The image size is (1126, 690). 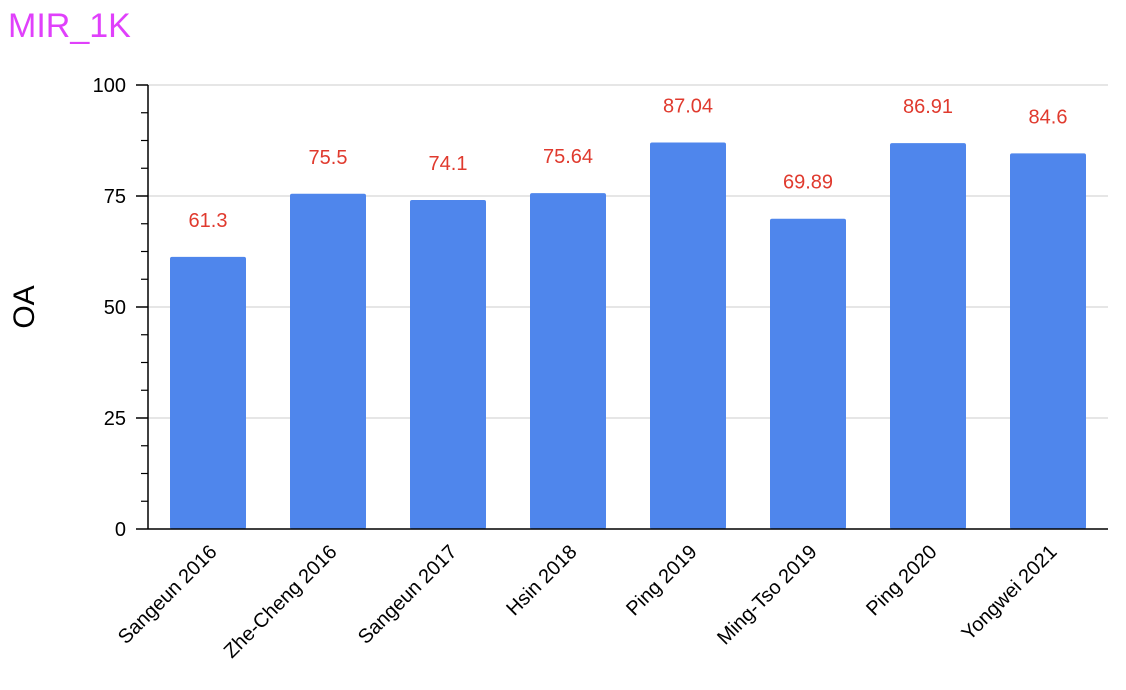 What do you see at coordinates (328, 158) in the screenshot?
I see `data-label: 75.5` at bounding box center [328, 158].